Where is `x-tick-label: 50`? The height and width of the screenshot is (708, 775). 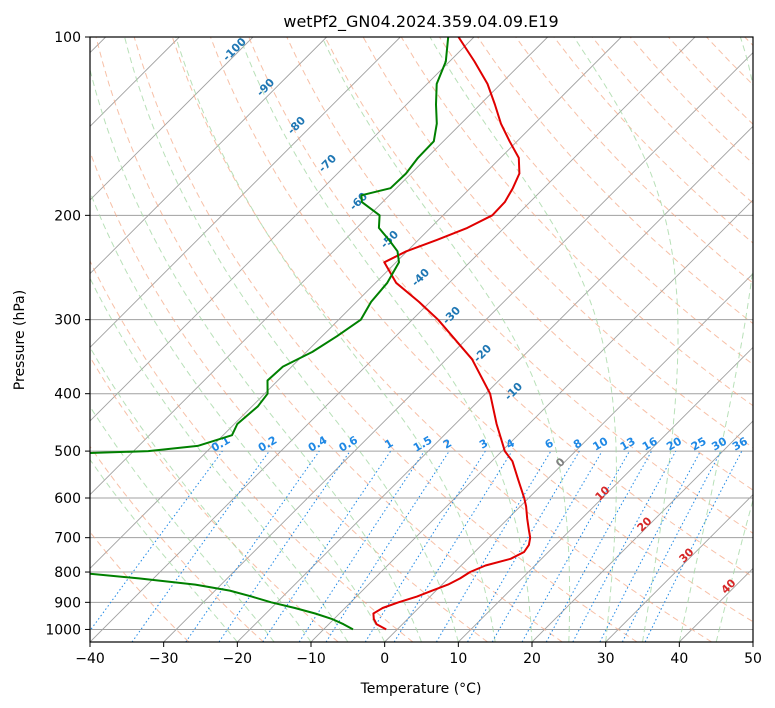 x-tick-label: 50 is located at coordinates (753, 659).